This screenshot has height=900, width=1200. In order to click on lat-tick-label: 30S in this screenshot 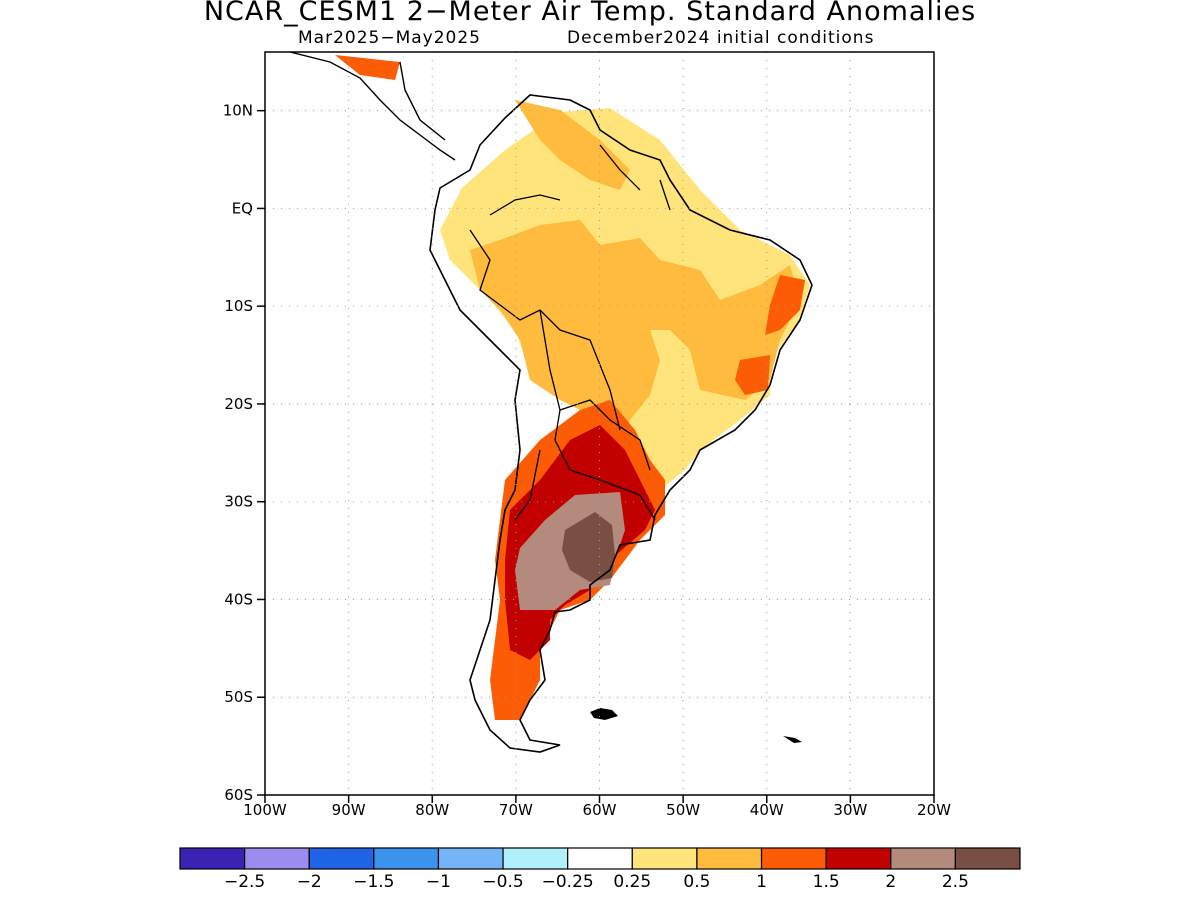, I will do `click(238, 502)`.